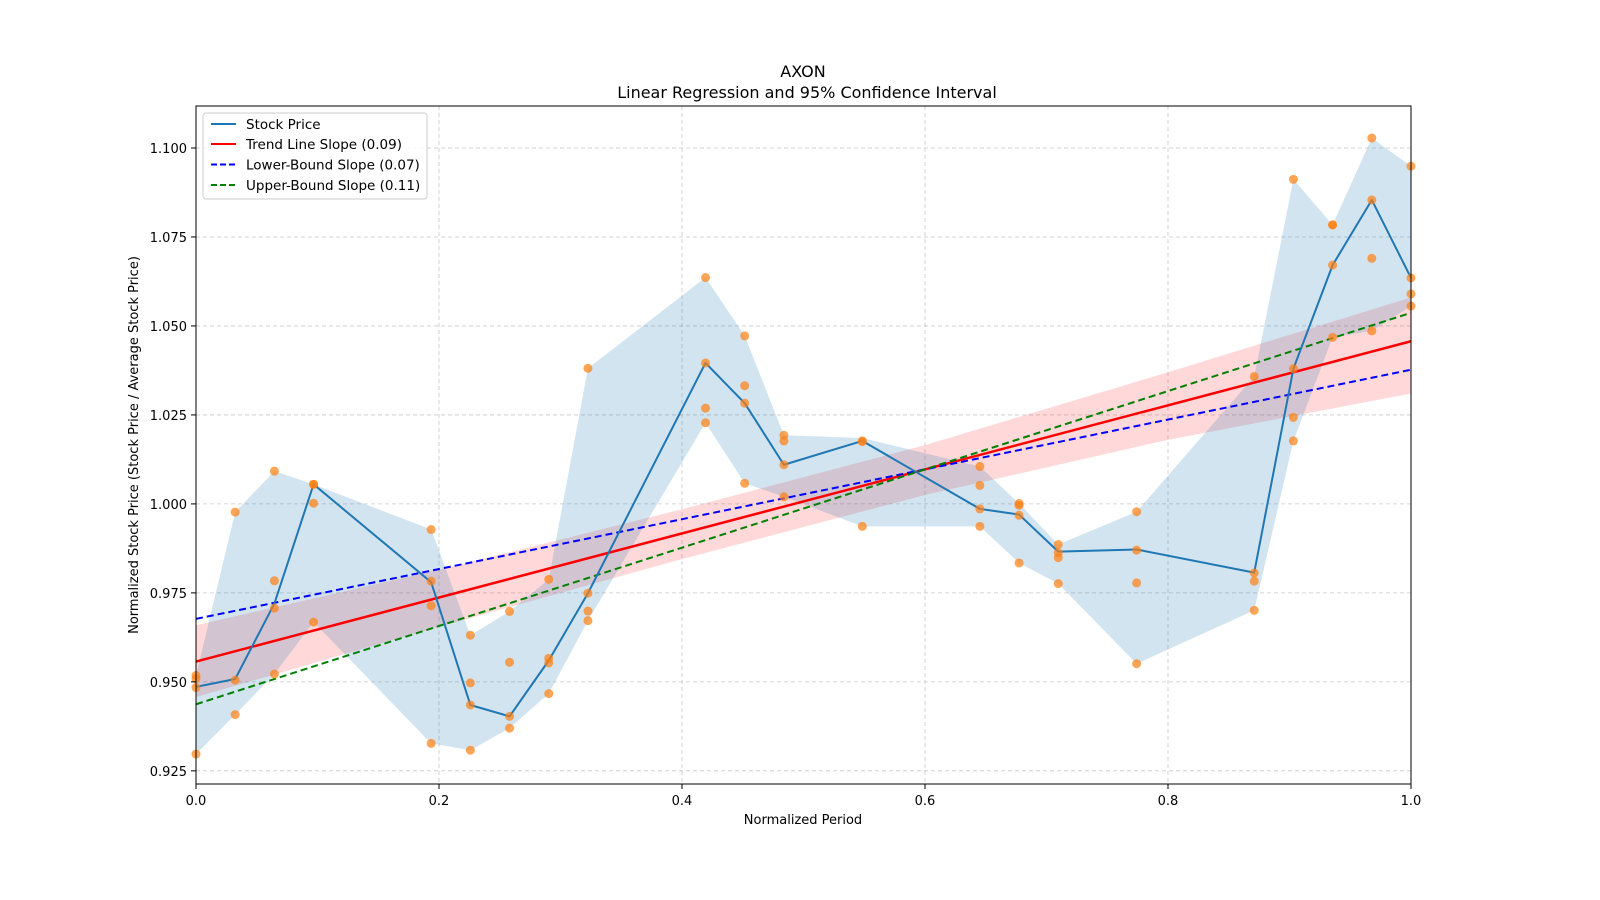 Image resolution: width=1600 pixels, height=900 pixels. What do you see at coordinates (168, 683) in the screenshot?
I see `y-tick-label: 0.950` at bounding box center [168, 683].